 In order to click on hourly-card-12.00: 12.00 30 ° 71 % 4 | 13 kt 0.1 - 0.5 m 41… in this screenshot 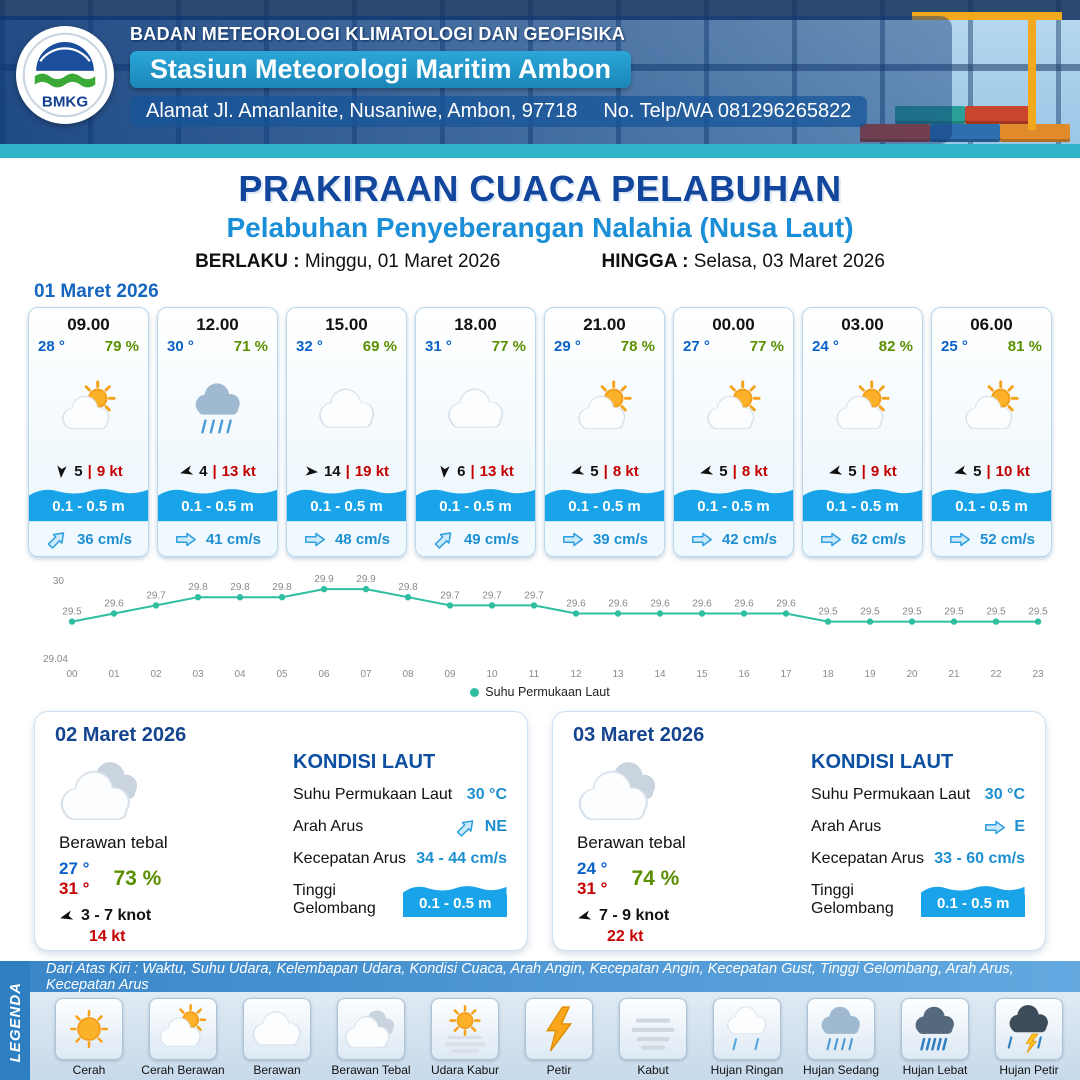, I will do `click(217, 432)`.